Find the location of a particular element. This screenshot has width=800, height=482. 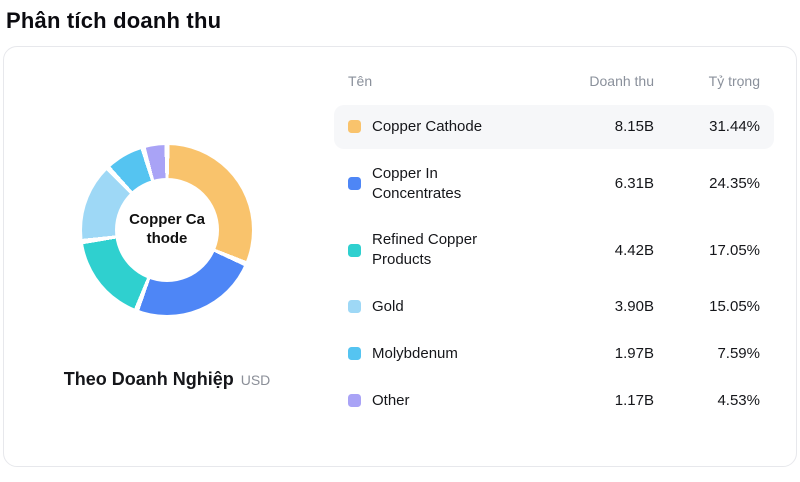

table-header-row: Tên Doanh thu Tỷ trọng is located at coordinates (554, 87).